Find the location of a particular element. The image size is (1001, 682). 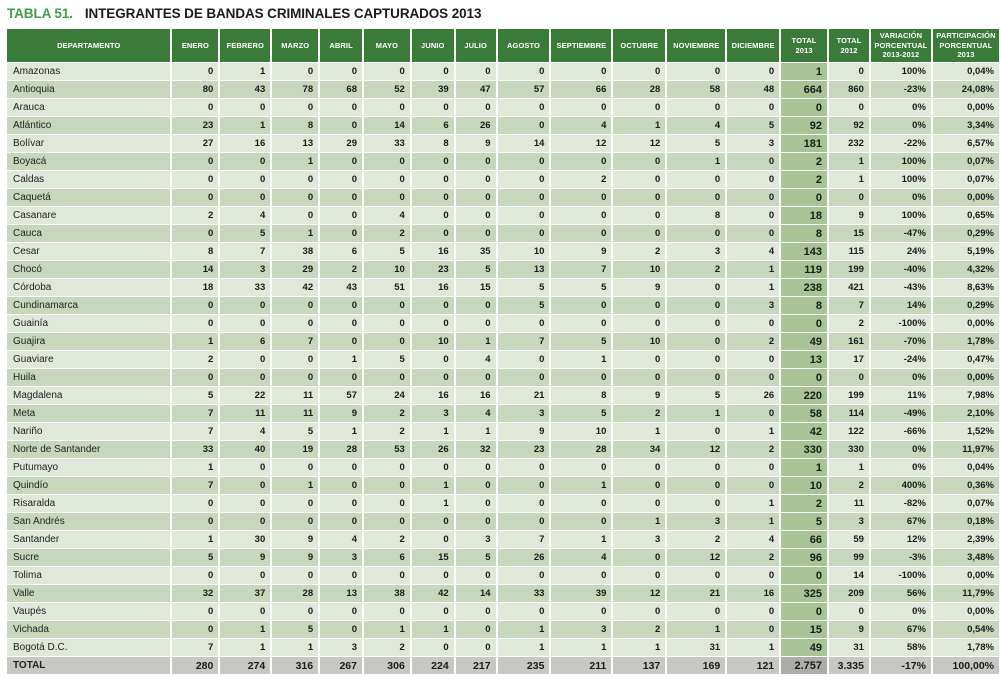

department-cell: Vichada is located at coordinates (89, 629).